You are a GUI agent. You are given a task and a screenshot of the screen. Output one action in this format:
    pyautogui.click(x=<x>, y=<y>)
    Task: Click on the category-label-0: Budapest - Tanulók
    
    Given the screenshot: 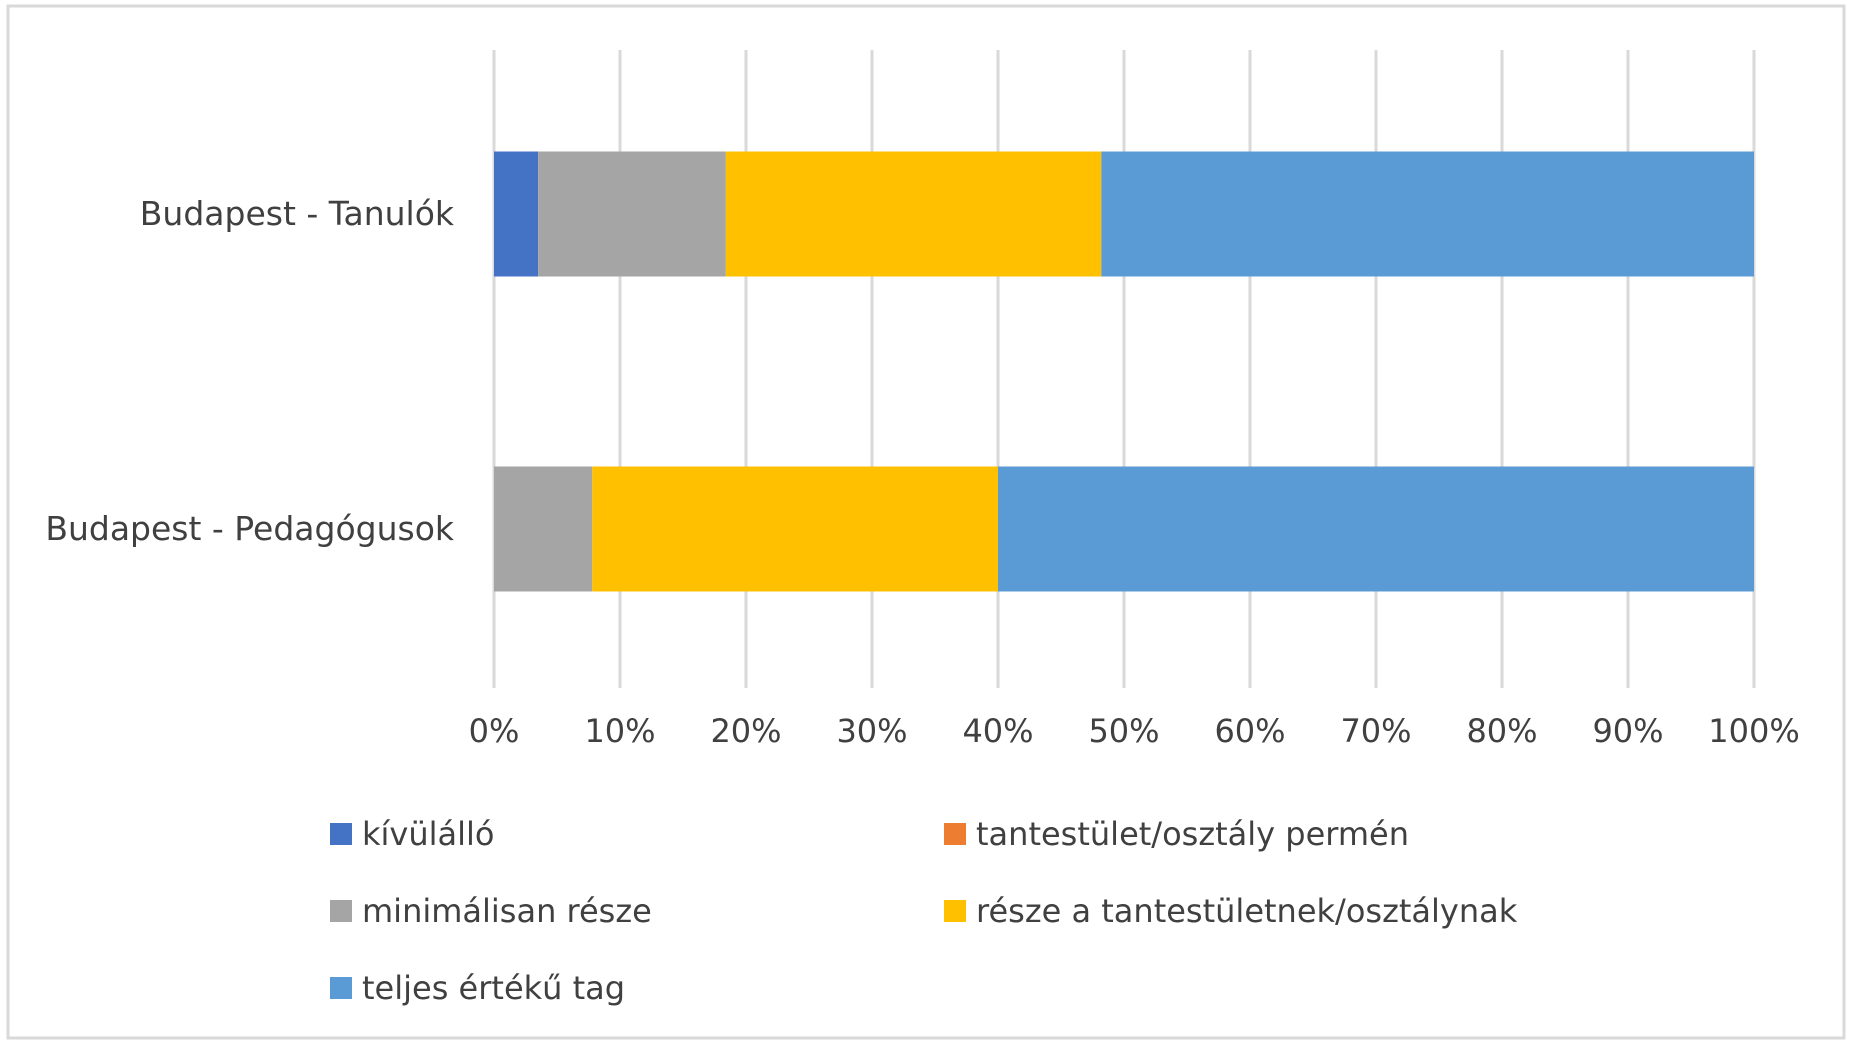 What is the action you would take?
    pyautogui.click(x=297, y=213)
    